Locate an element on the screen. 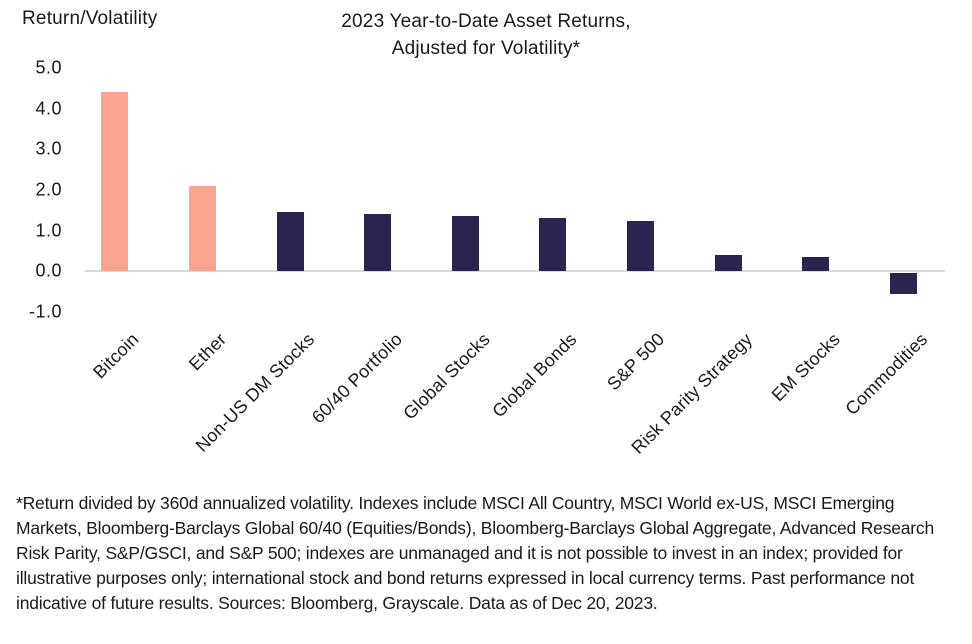 The width and height of the screenshot is (972, 644). y-tick-label: 2.0 is located at coordinates (48, 189).